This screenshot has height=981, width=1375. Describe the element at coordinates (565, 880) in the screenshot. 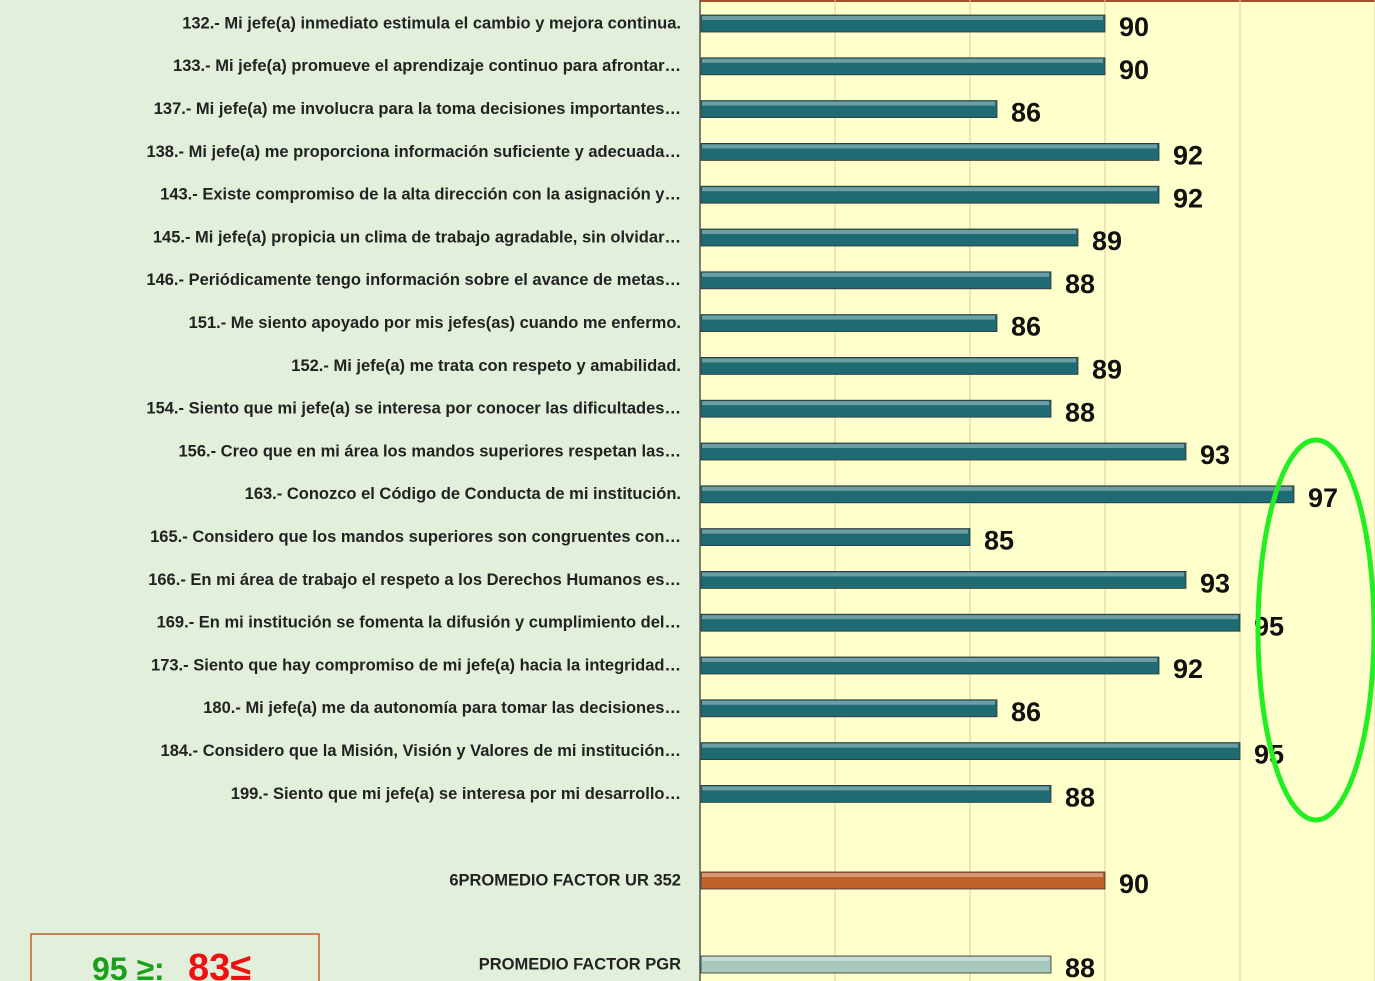

I see `category-label: 6PROMEDIO FACTOR UR 352` at that location.